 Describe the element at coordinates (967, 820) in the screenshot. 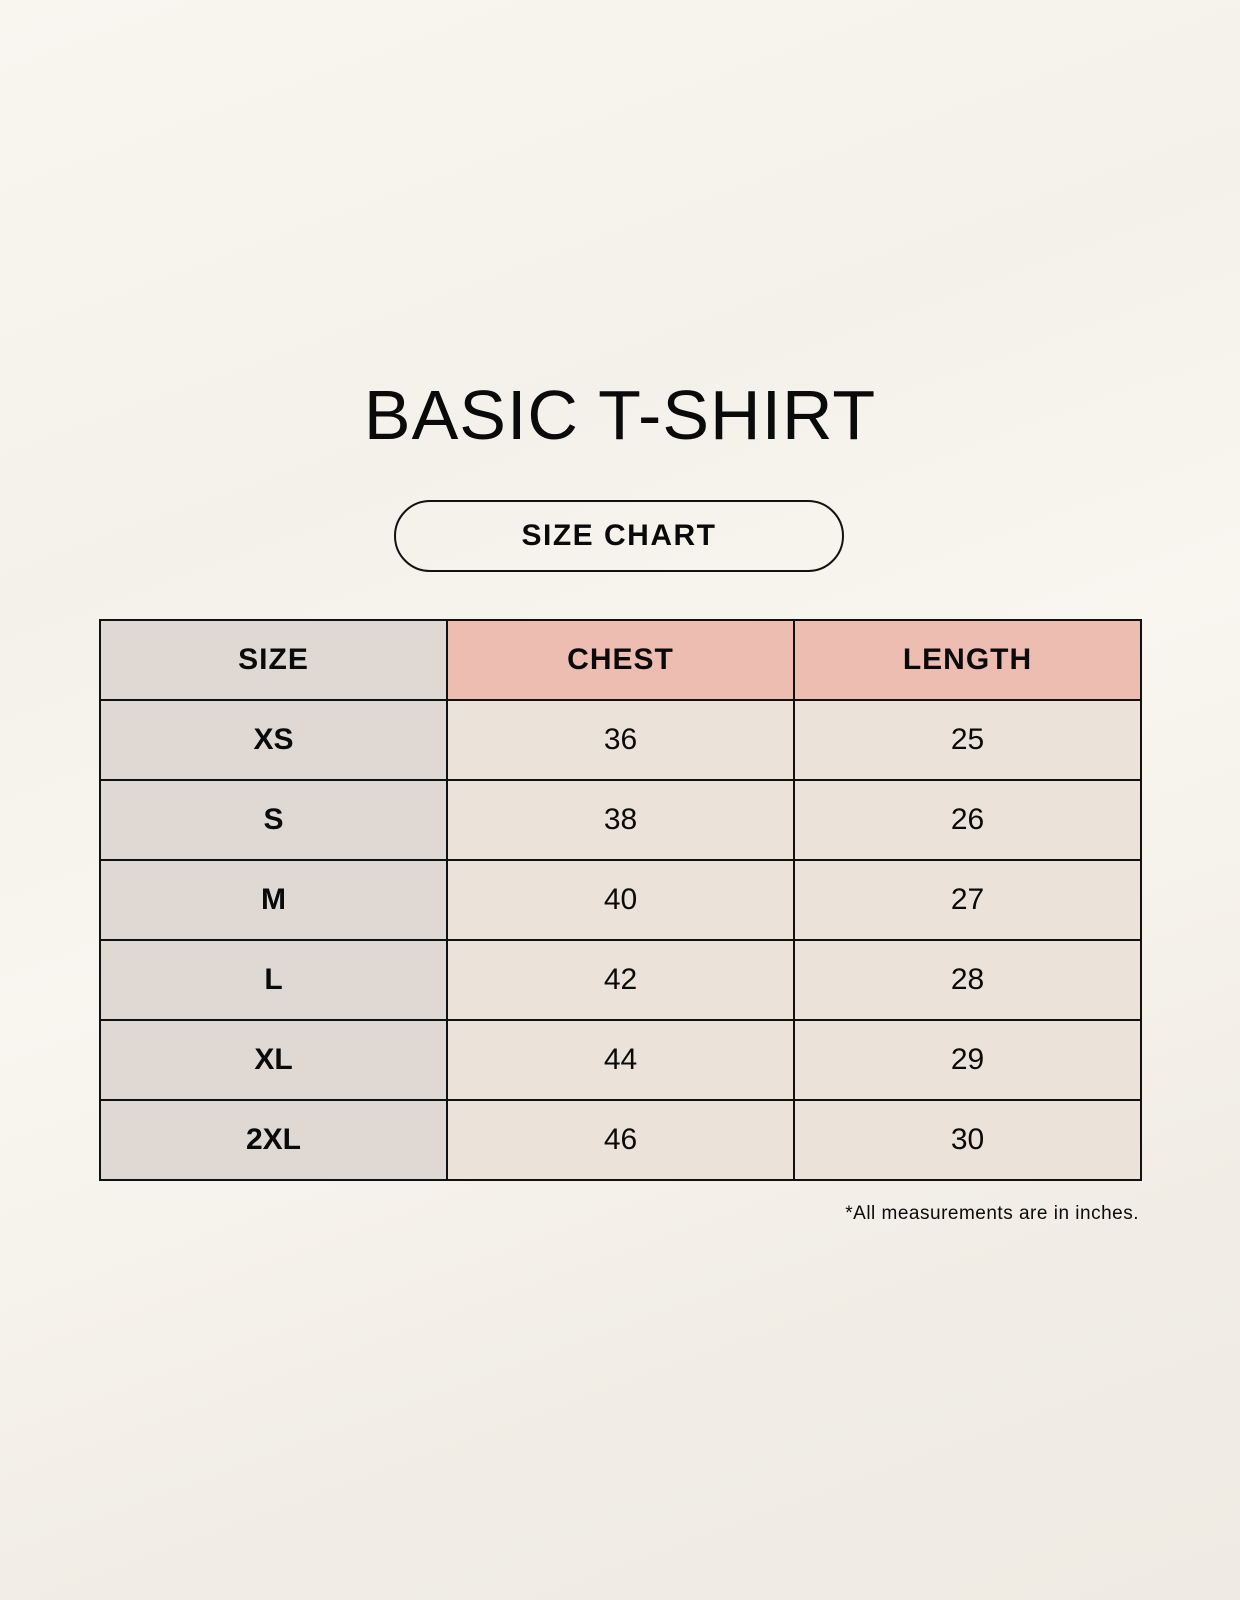

I see `cell-length: 26` at that location.